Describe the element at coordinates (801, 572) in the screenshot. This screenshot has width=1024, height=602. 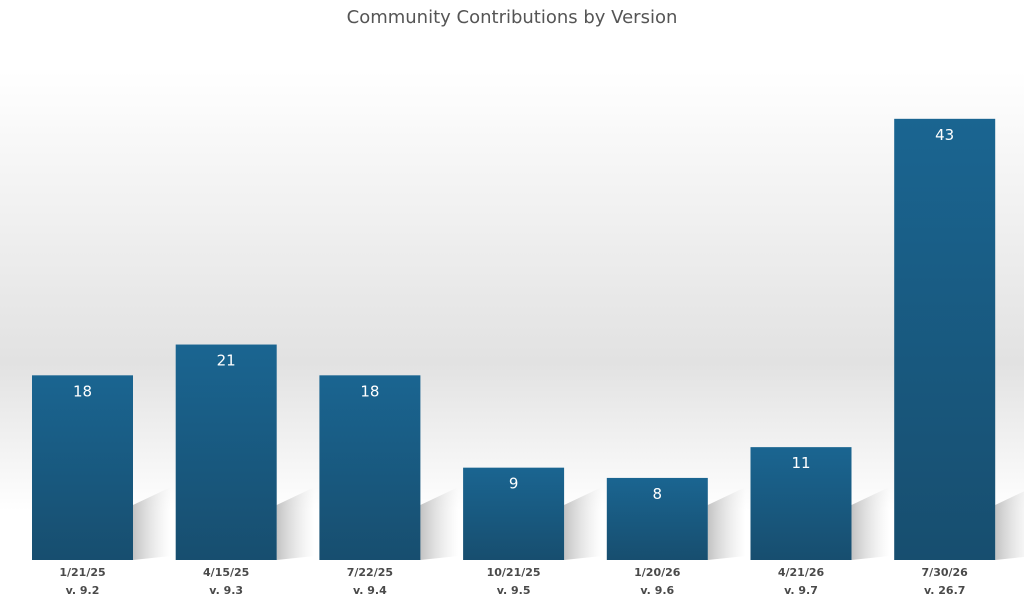
I see `x-tick-date: 4/21/26` at that location.